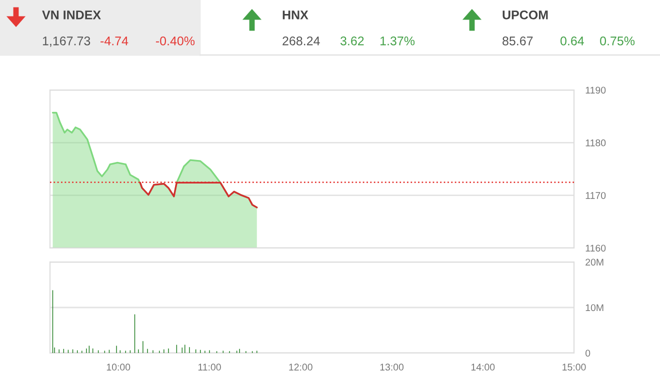 This screenshot has width=660, height=375. Describe the element at coordinates (209, 367) in the screenshot. I see `x-tick-label: 11:00` at that location.